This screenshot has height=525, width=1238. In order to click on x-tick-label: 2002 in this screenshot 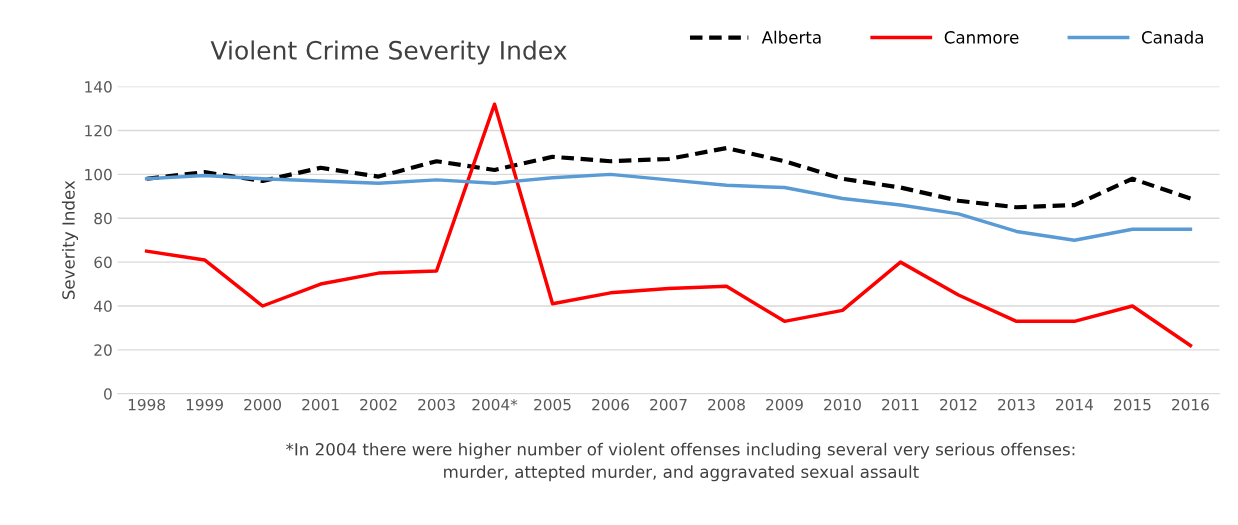, I will do `click(378, 404)`.